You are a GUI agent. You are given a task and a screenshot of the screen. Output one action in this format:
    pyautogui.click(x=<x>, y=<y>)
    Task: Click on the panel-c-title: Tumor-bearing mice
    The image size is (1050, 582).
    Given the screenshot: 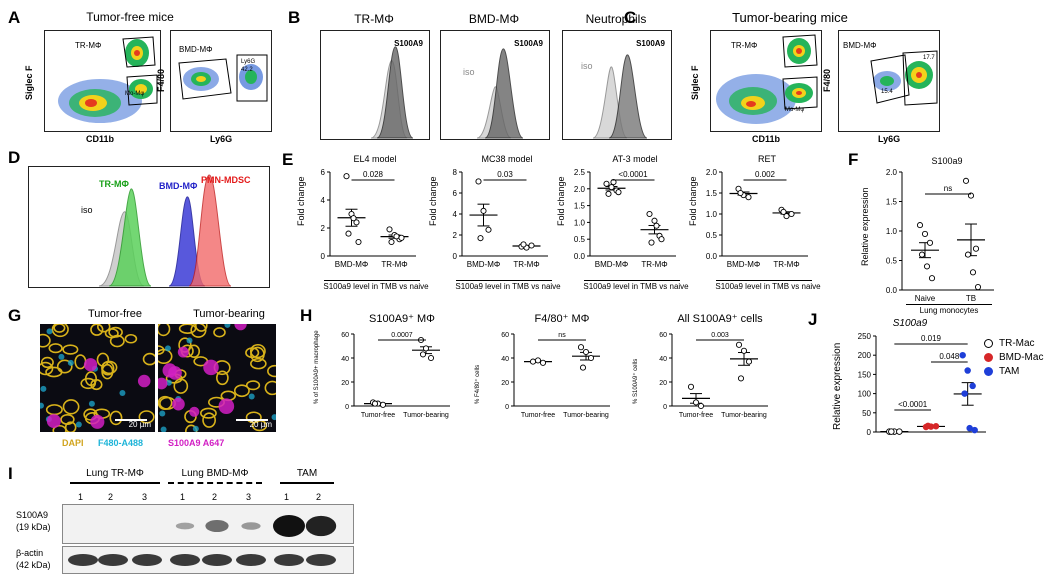 What is the action you would take?
    pyautogui.click(x=790, y=17)
    